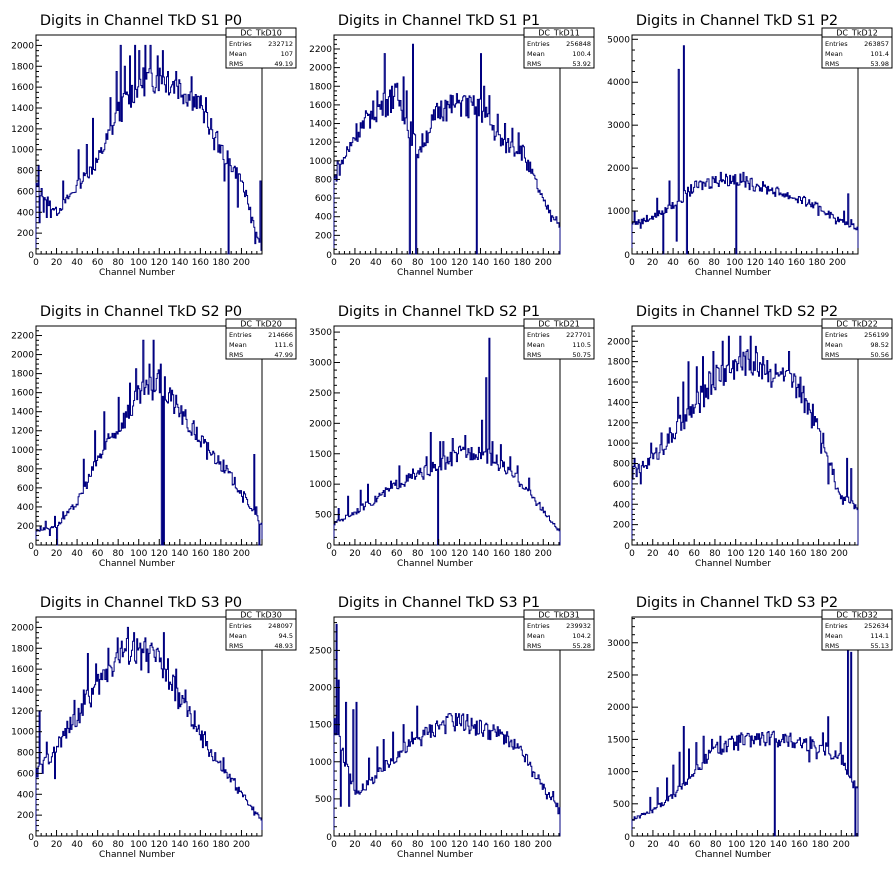 This screenshot has width=896, height=872. Describe the element at coordinates (25, 192) in the screenshot. I see `y-tick-label: 600` at that location.